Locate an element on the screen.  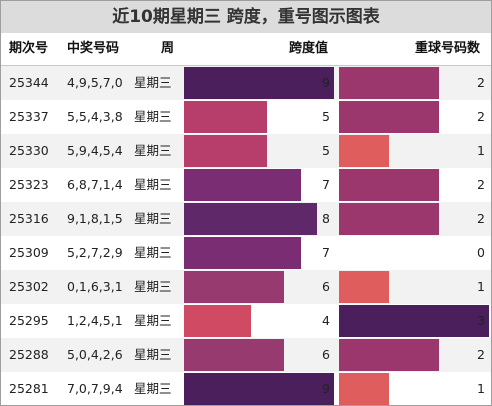
table-row: 25302 0,1,6,3,1 星期三 6 1 is located at coordinates (246, 287).